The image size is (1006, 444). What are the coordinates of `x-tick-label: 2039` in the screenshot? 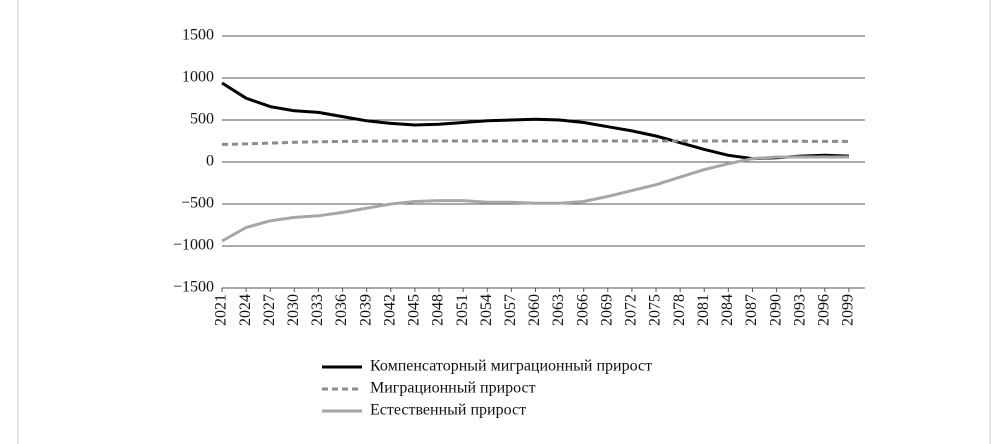 It's located at (365, 310).